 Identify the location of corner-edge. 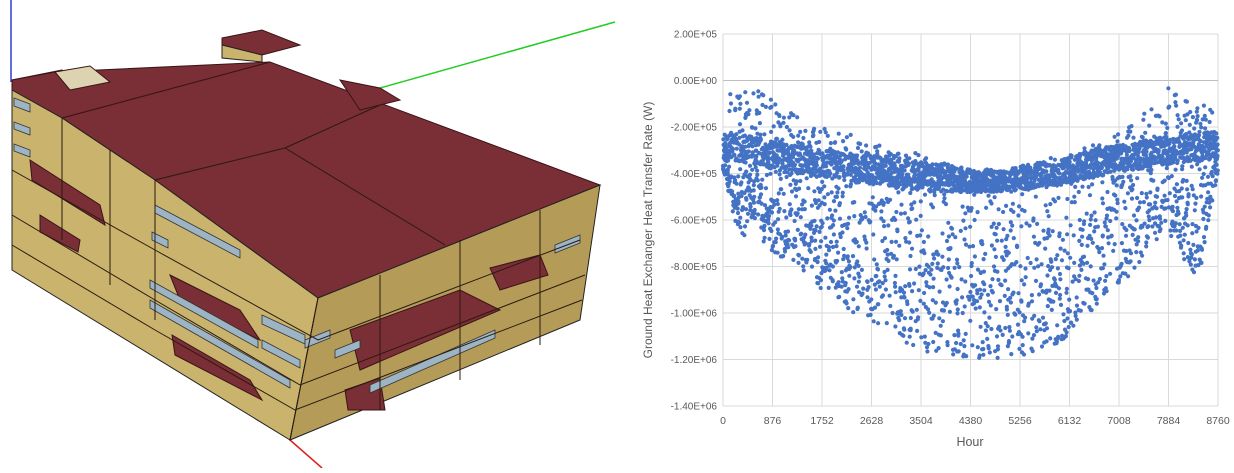
(304, 369).